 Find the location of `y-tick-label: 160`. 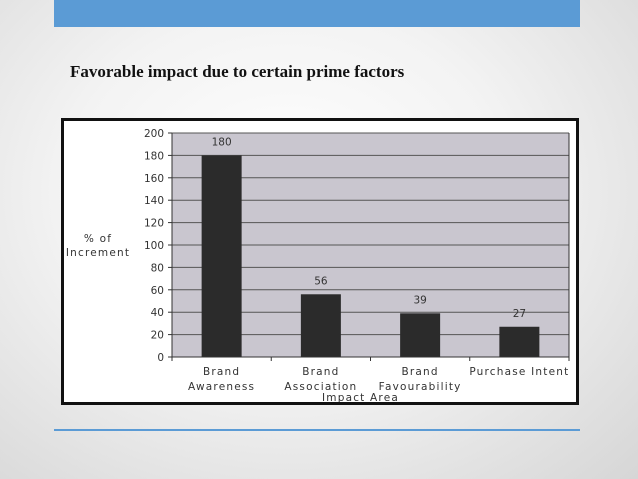

y-tick-label: 160 is located at coordinates (154, 179).